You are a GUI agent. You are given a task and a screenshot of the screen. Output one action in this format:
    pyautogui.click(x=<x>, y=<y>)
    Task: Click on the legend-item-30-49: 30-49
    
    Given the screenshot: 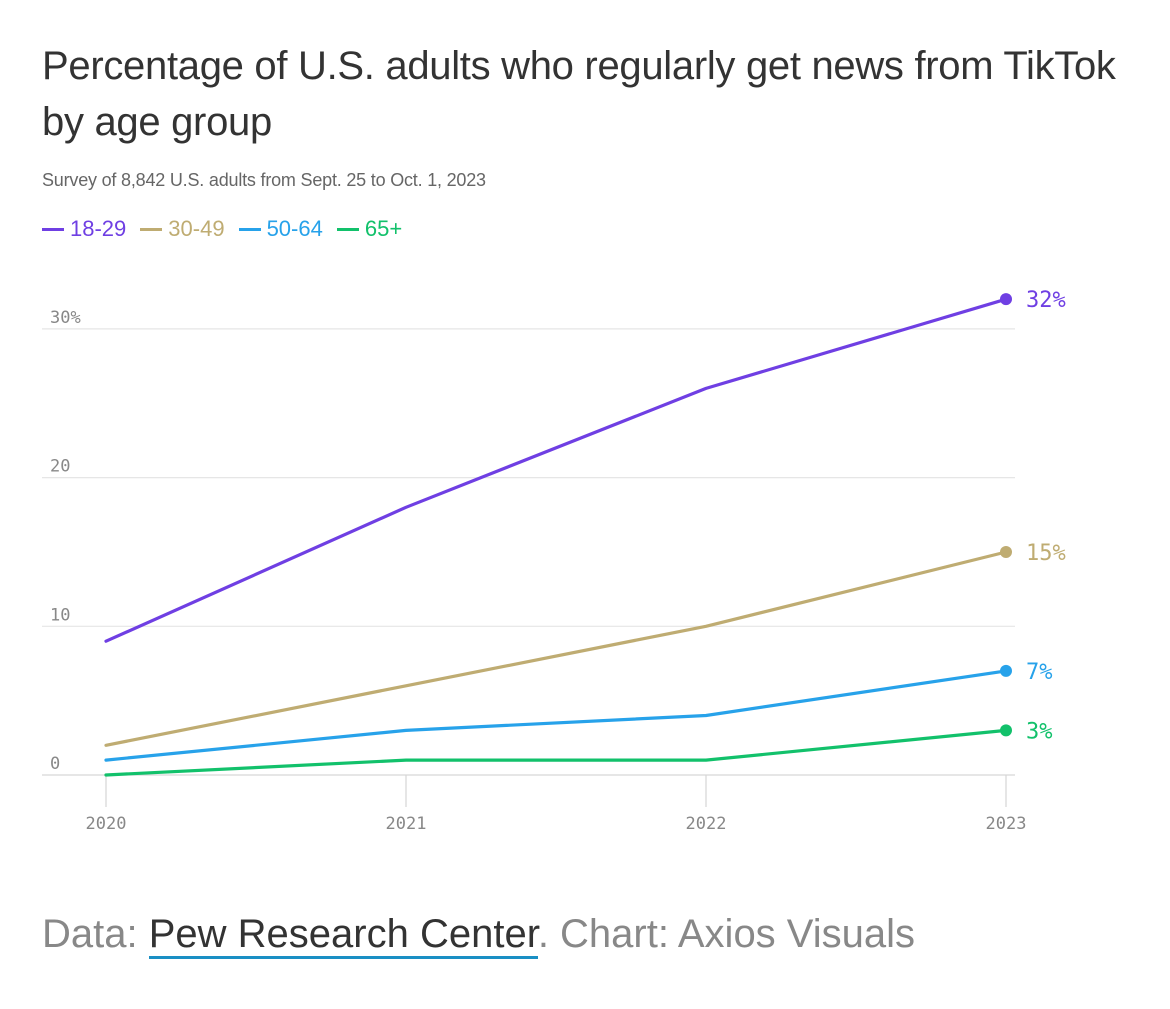 What is the action you would take?
    pyautogui.click(x=182, y=229)
    